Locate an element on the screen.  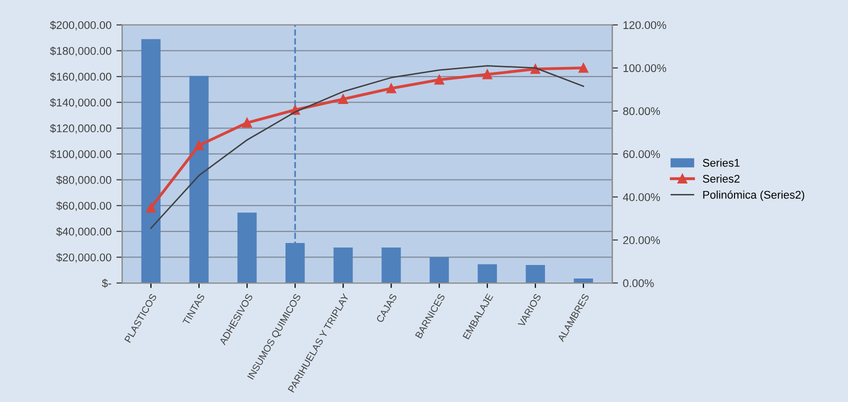
y2-tick-label: 120.00% is located at coordinates (645, 25).